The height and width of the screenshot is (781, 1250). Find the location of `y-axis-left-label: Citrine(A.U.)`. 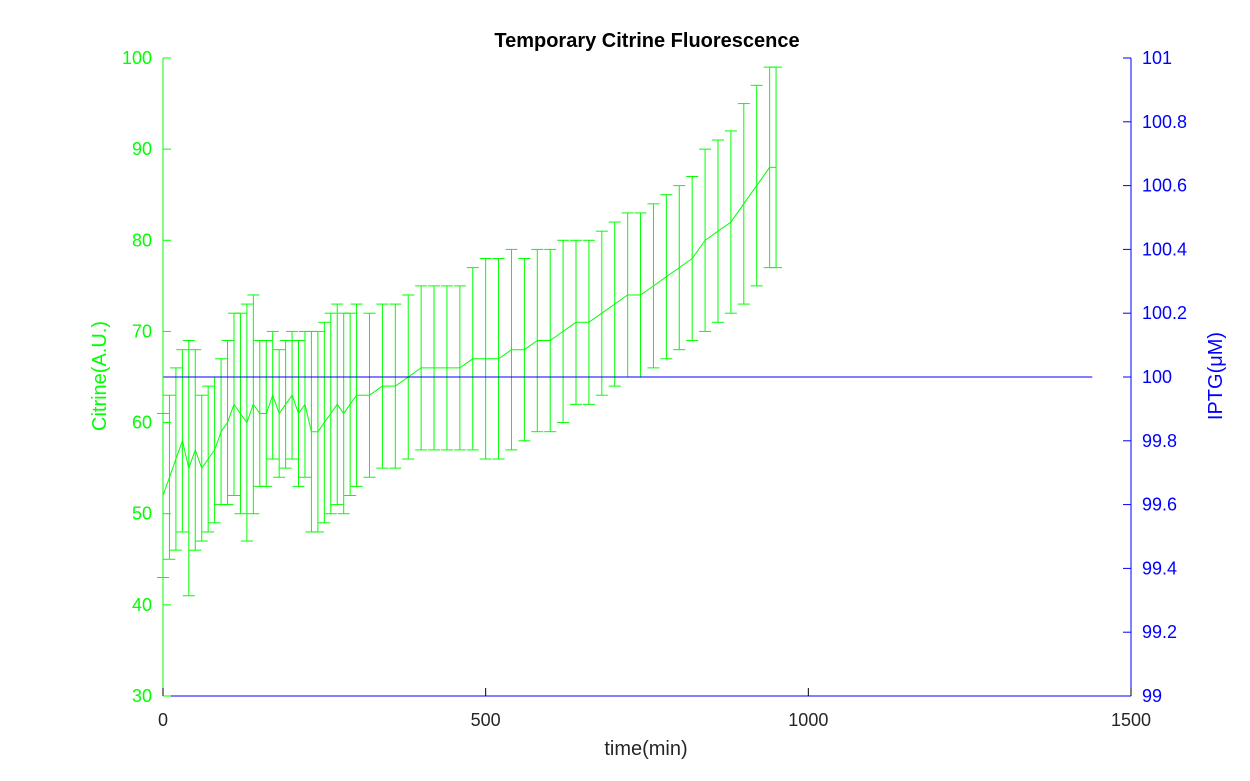

y-axis-left-label: Citrine(A.U.) is located at coordinates (100, 376).